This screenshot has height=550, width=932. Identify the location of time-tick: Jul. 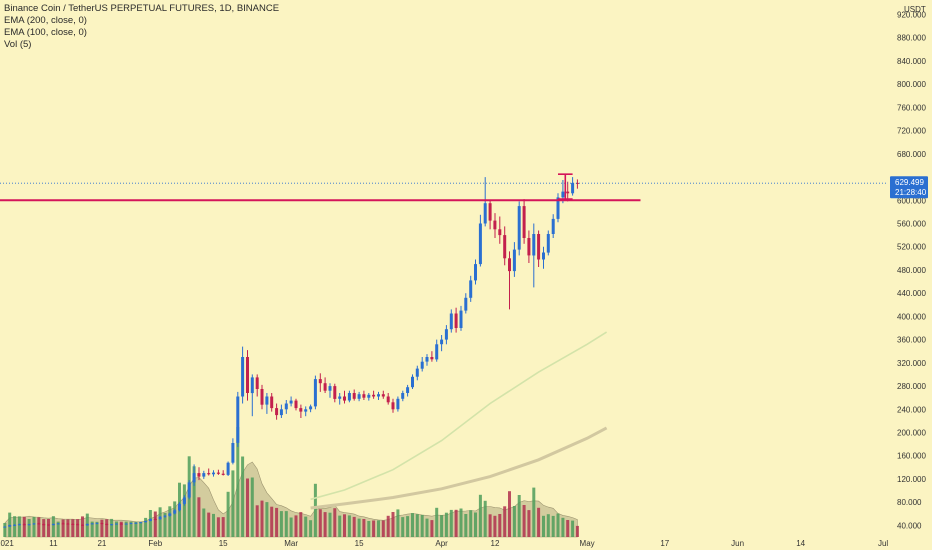
(883, 543).